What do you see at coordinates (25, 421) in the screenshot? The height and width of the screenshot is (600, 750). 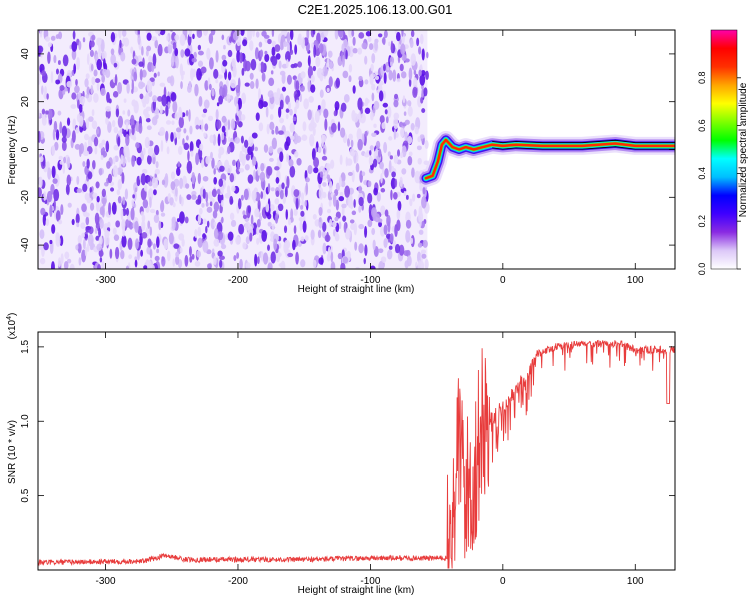 I see `snr-y-tick-label: 1.0` at bounding box center [25, 421].